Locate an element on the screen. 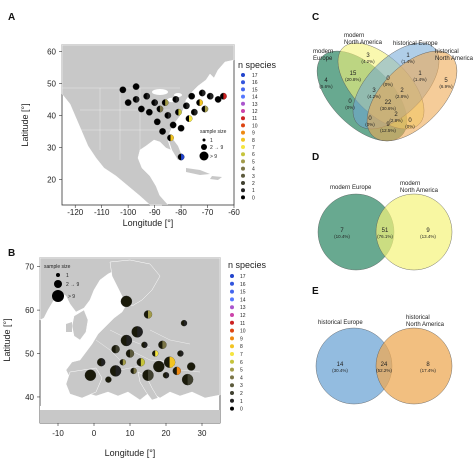 The image size is (474, 463). panel-b-ylabel: Latitude [°] is located at coordinates (7, 339).